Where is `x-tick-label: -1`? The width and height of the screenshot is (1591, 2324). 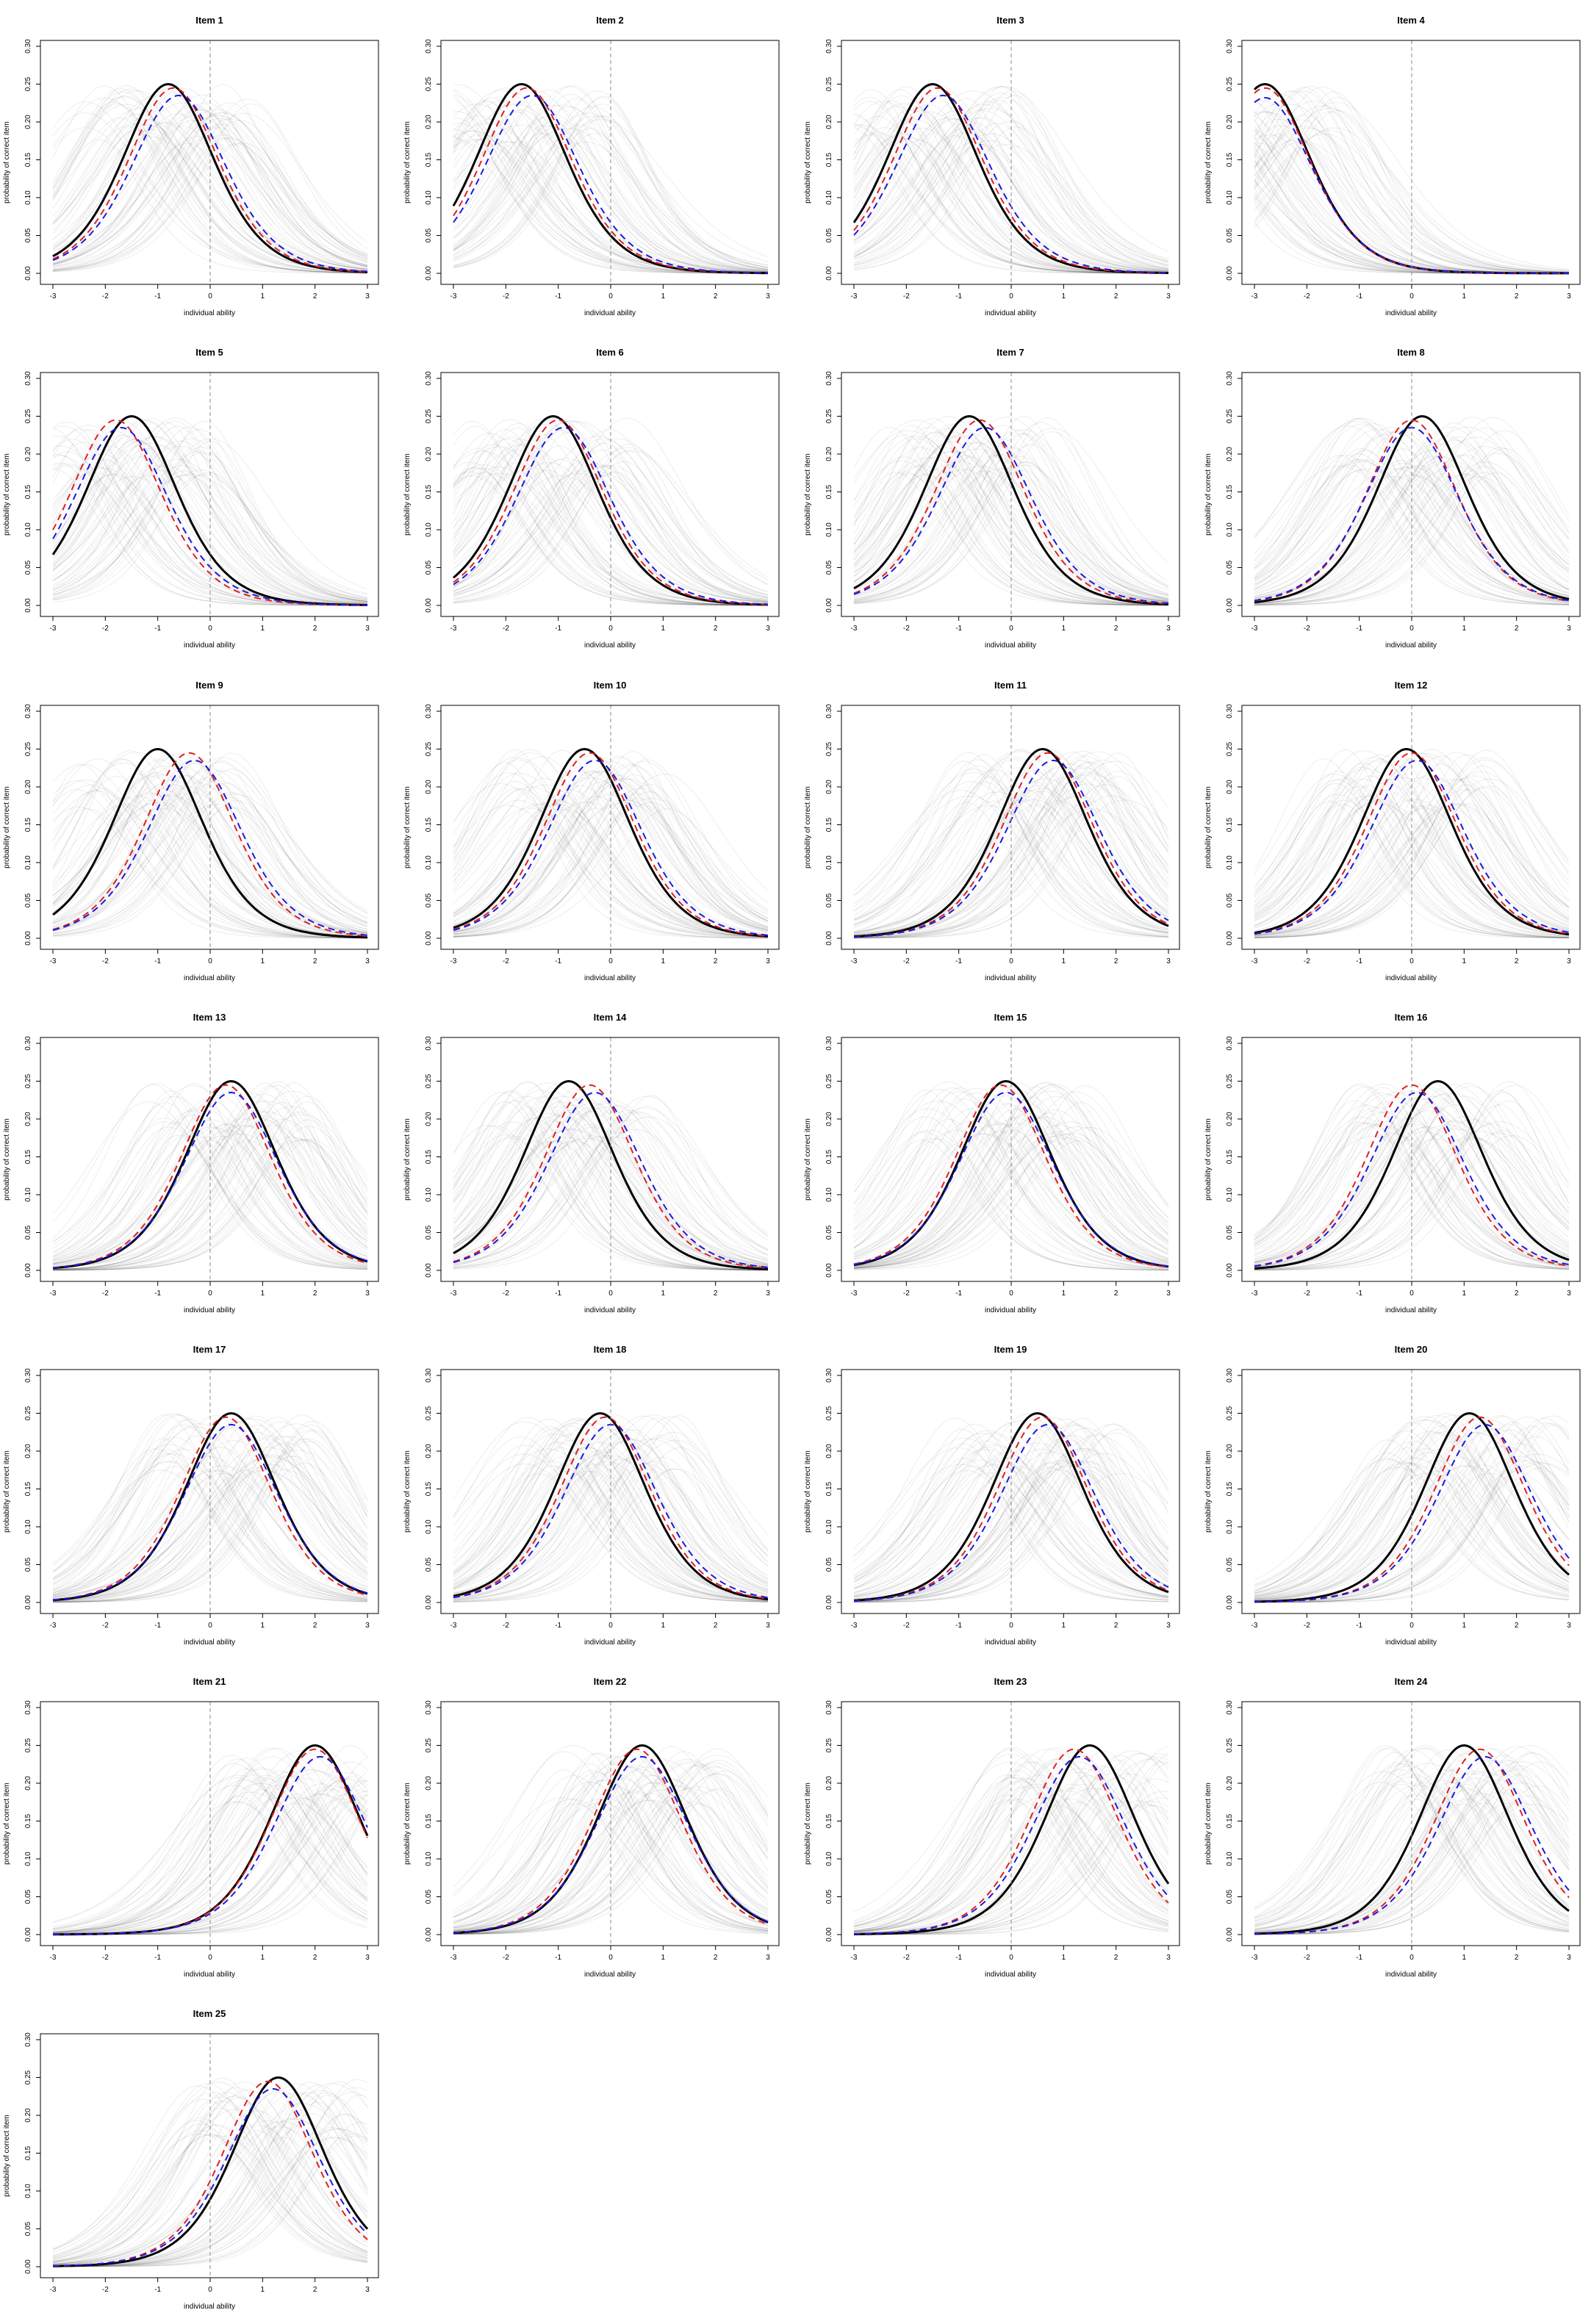 x-tick-label: -1 is located at coordinates (558, 1293).